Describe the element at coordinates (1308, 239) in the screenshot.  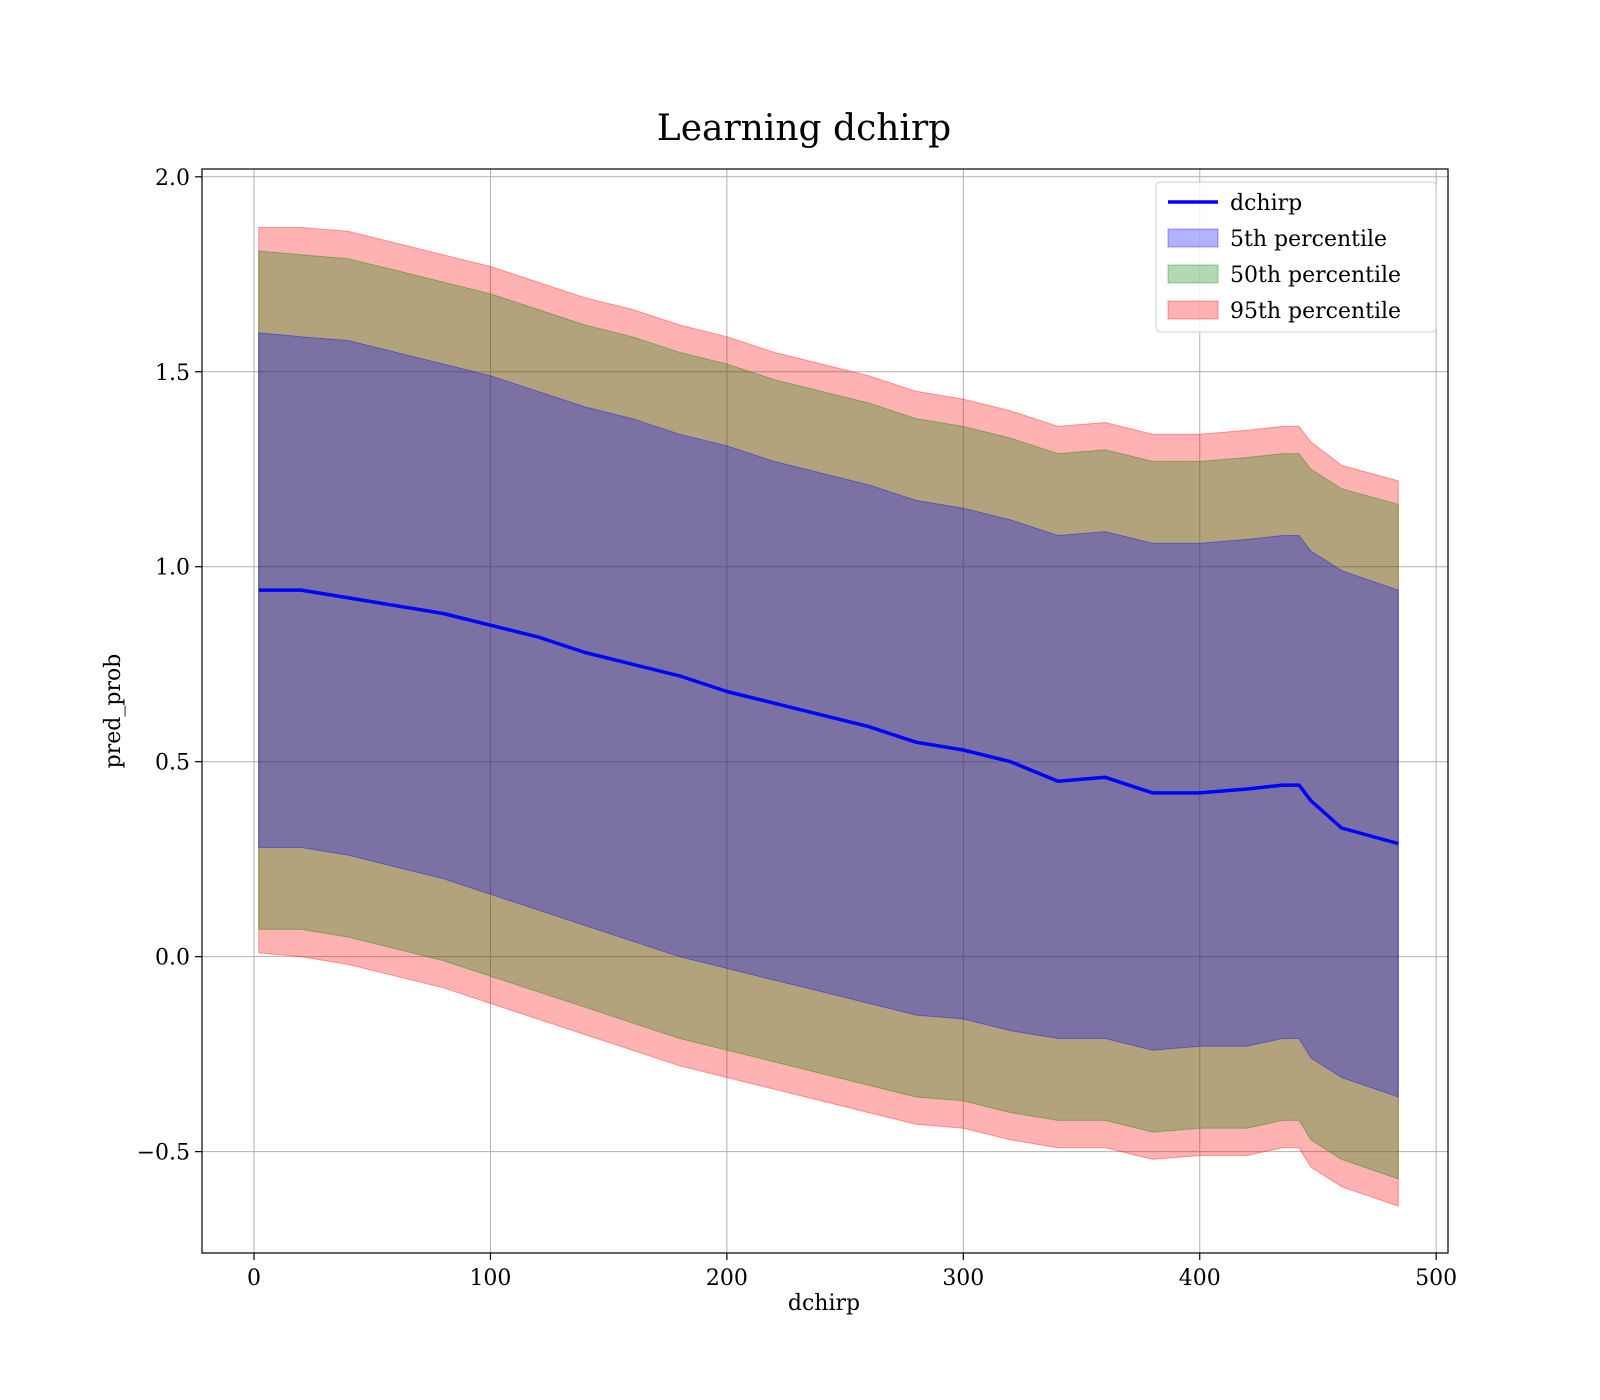
I see `legend-label-5th-percentile: 5th percentile` at that location.